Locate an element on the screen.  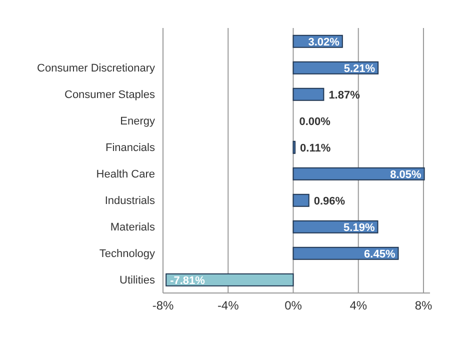
x-tick-label: 4% is located at coordinates (359, 305).